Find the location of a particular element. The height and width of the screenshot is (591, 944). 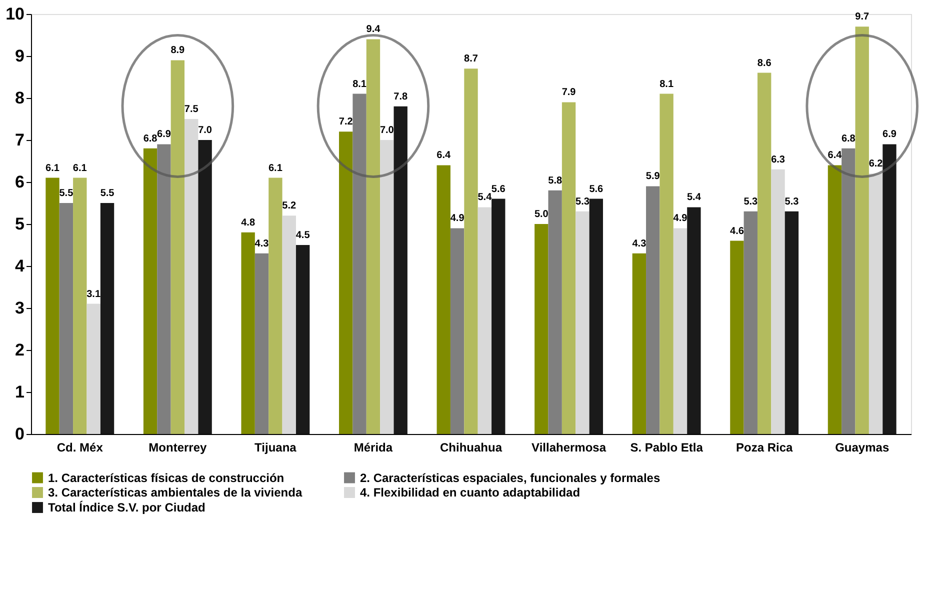

text: 8.6 is located at coordinates (764, 63).